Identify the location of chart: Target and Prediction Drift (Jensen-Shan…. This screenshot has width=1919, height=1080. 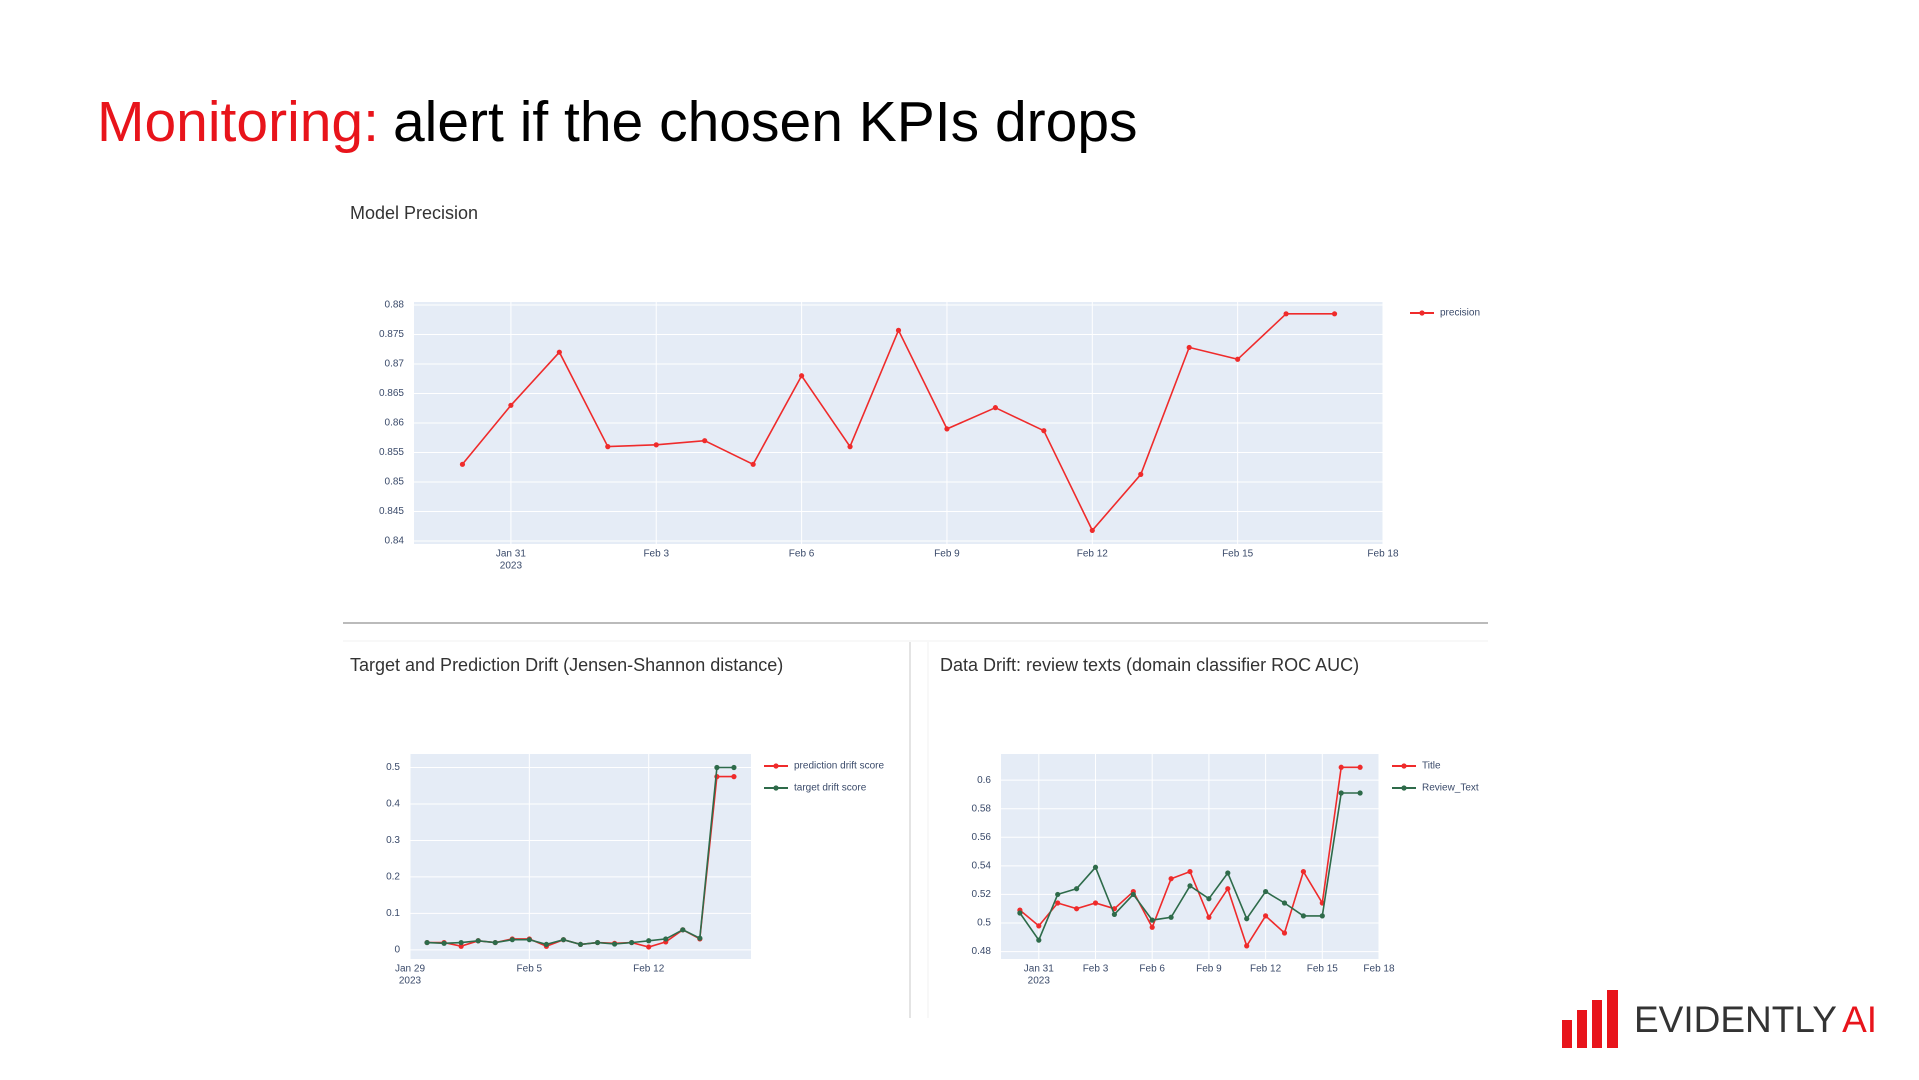
(617, 821).